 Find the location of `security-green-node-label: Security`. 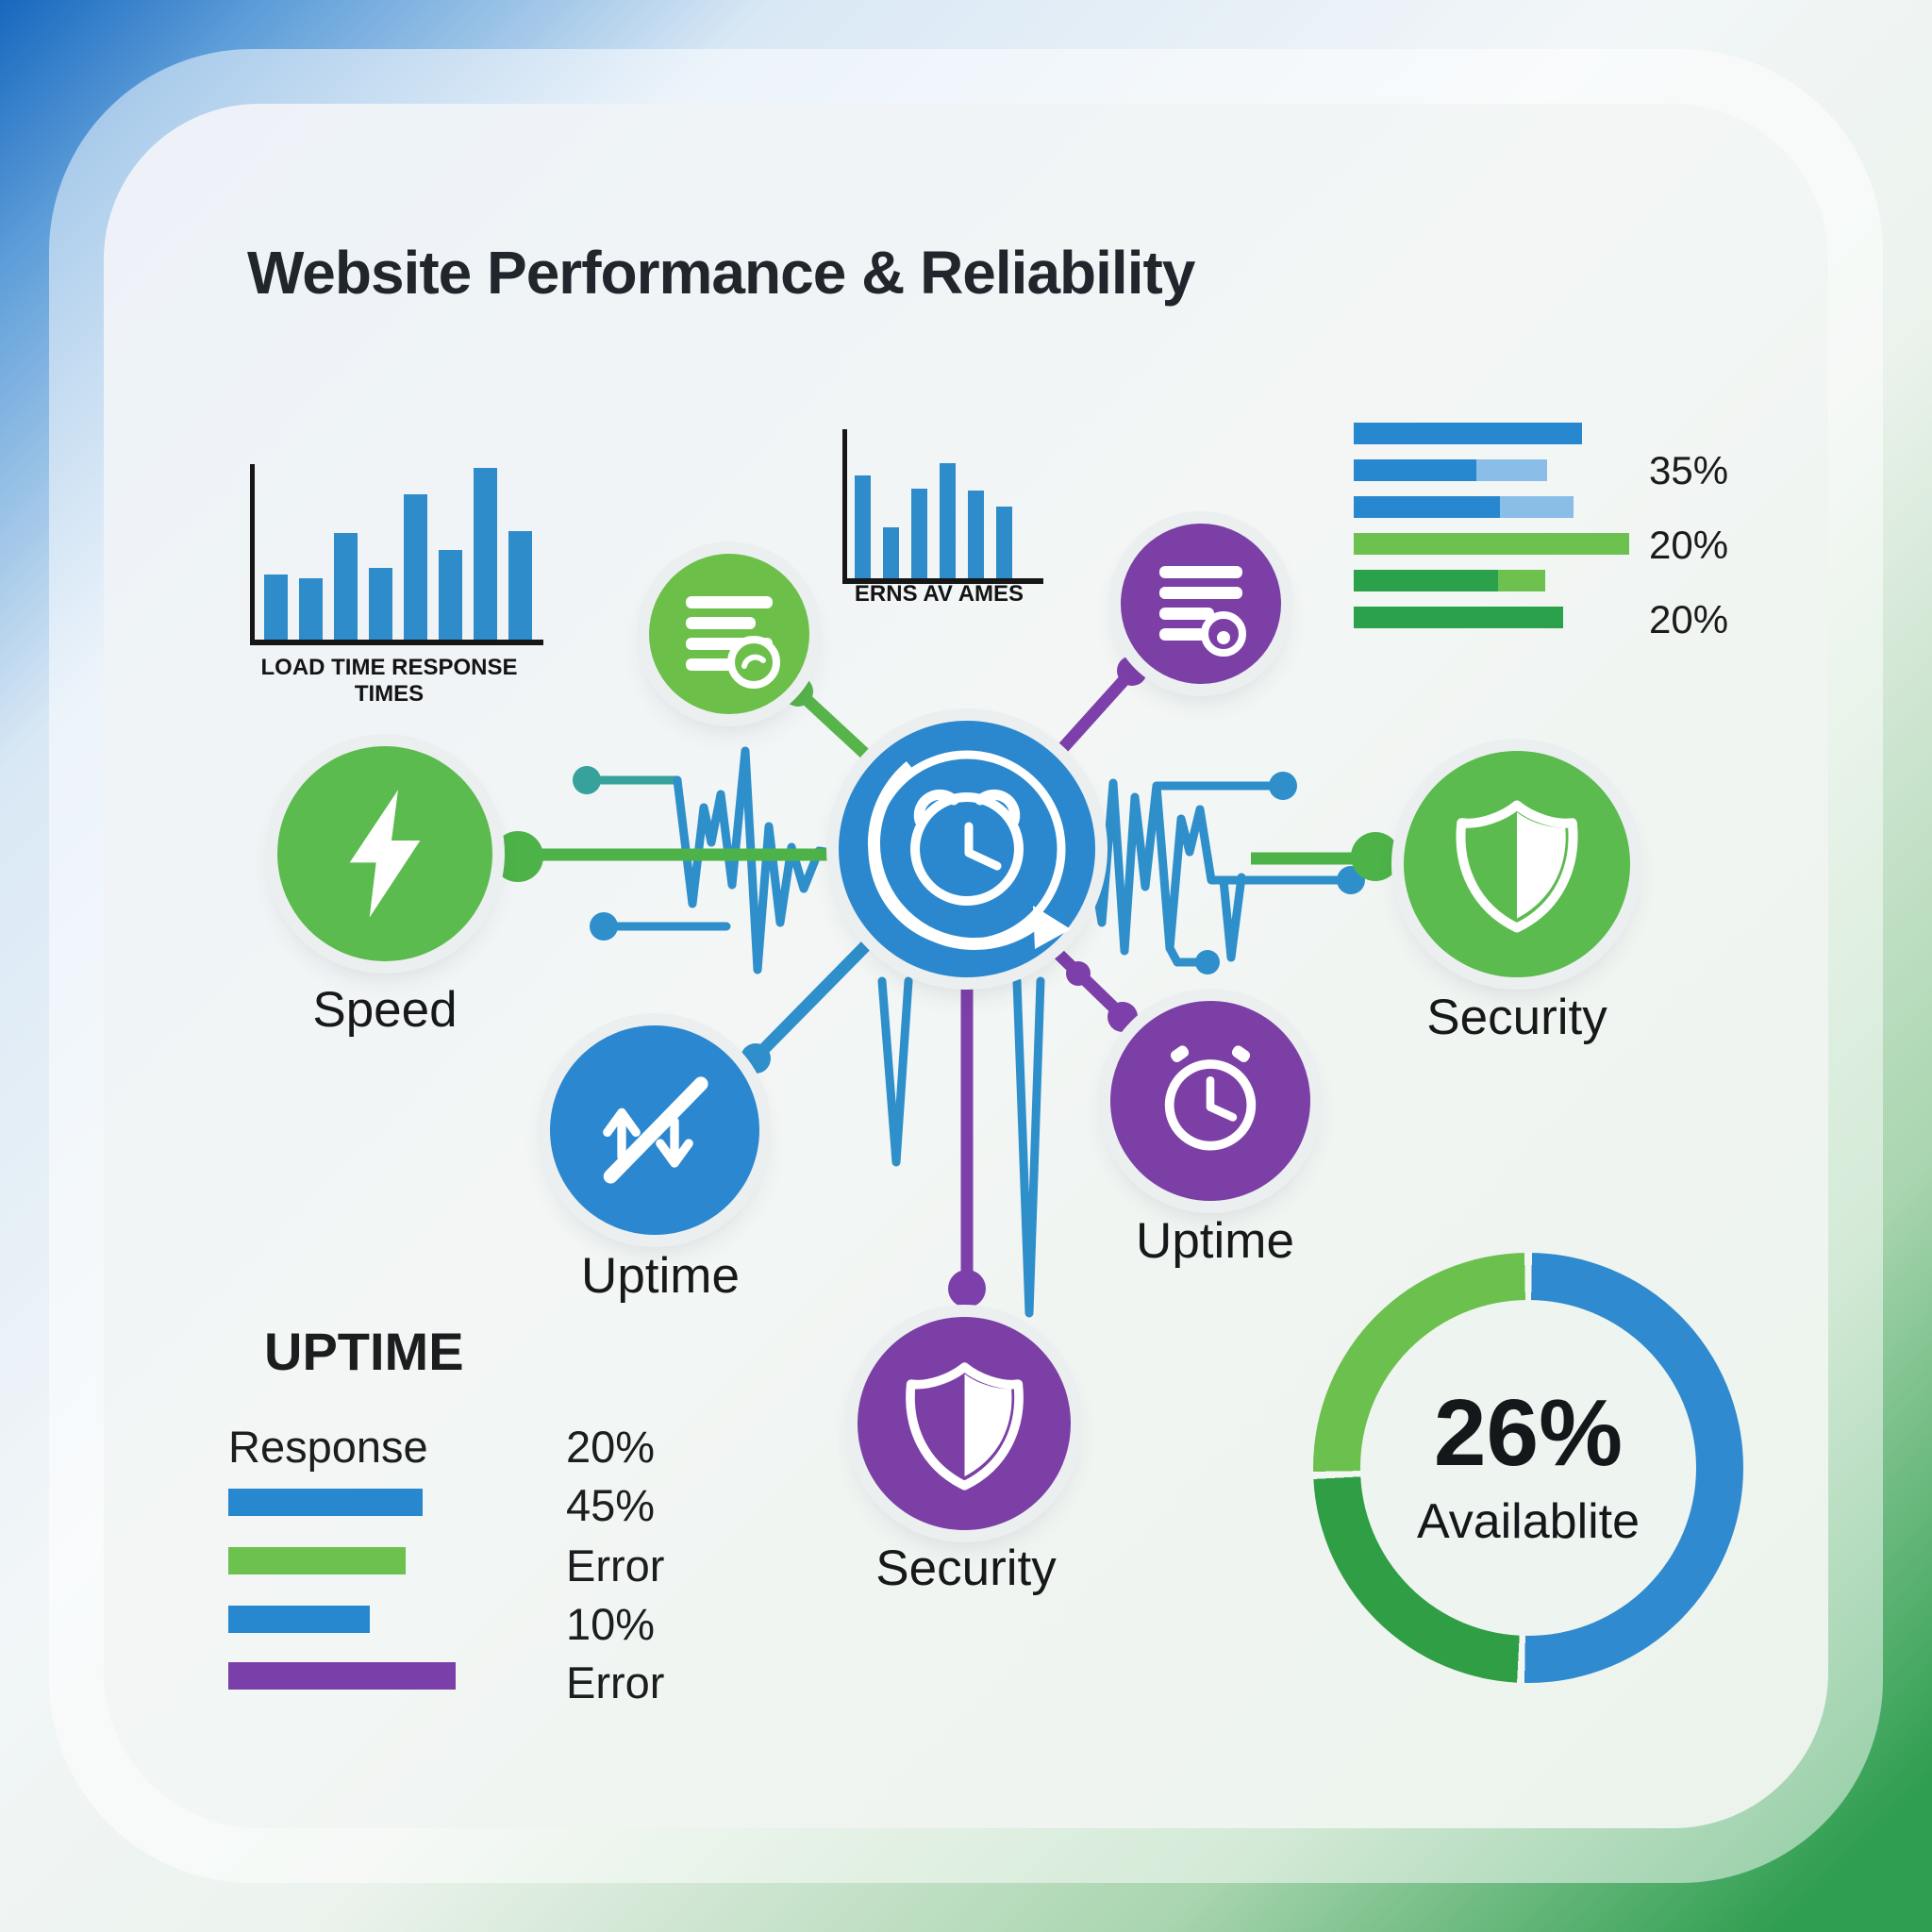

security-green-node-label: Security is located at coordinates (1517, 1018).